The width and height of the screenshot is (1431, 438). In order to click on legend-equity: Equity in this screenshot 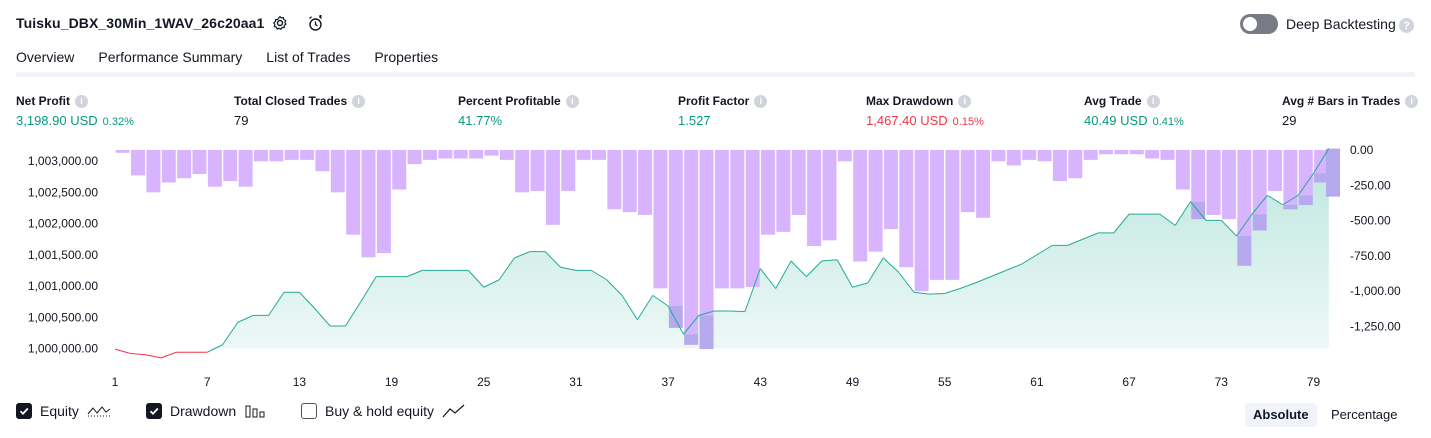, I will do `click(63, 411)`.